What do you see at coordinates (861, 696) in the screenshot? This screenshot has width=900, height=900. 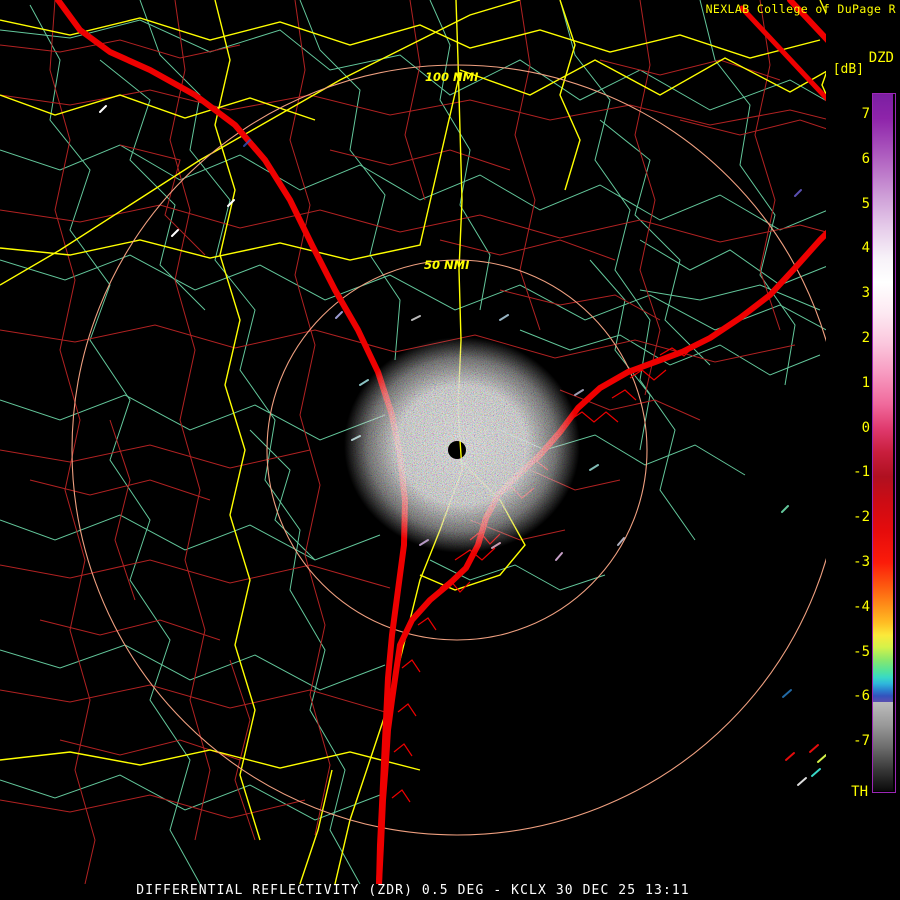 I see `colorbar-tick-neg6: -6` at bounding box center [861, 696].